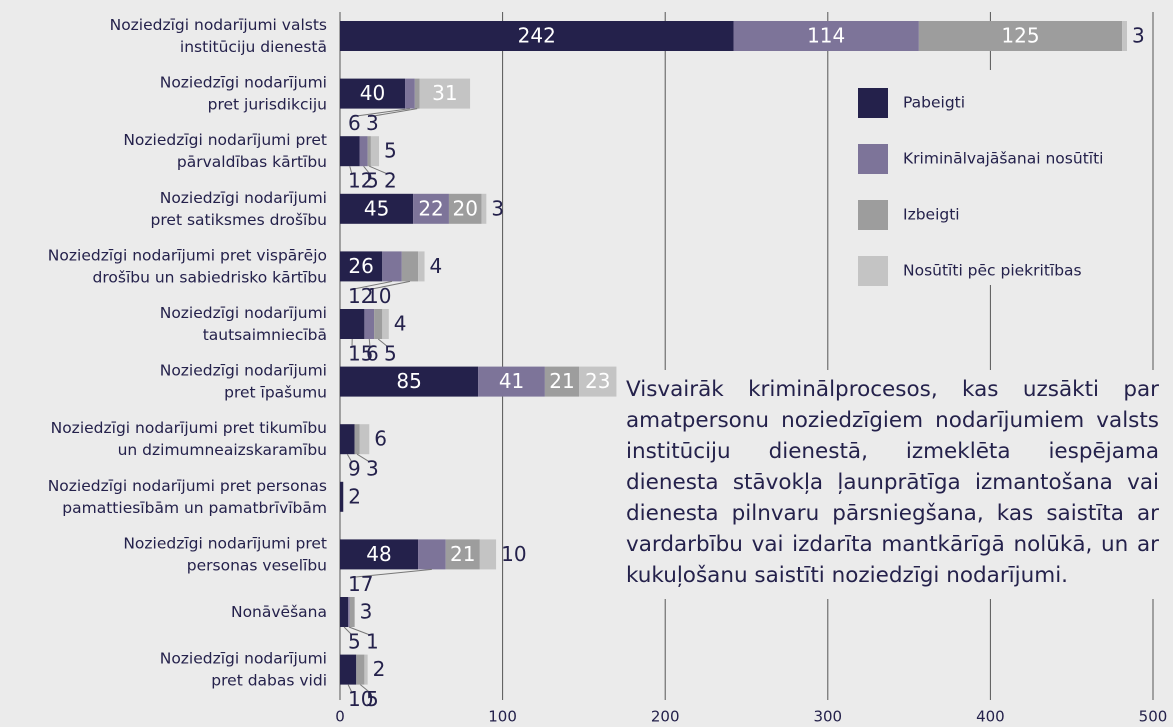 This screenshot has width=1173, height=727. I want to click on value-label: 20, so click(464, 208).